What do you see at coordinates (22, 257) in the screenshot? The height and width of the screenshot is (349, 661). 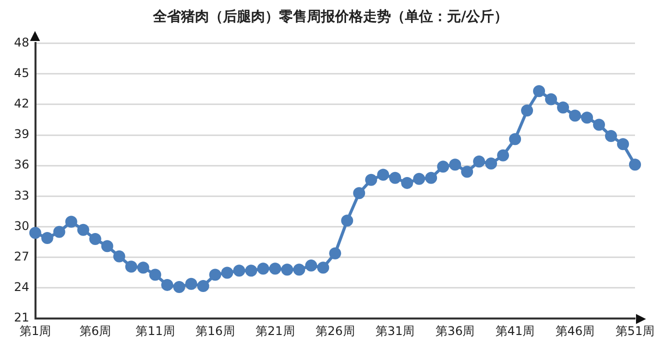 I see `y-tick-label: 27` at bounding box center [22, 257].